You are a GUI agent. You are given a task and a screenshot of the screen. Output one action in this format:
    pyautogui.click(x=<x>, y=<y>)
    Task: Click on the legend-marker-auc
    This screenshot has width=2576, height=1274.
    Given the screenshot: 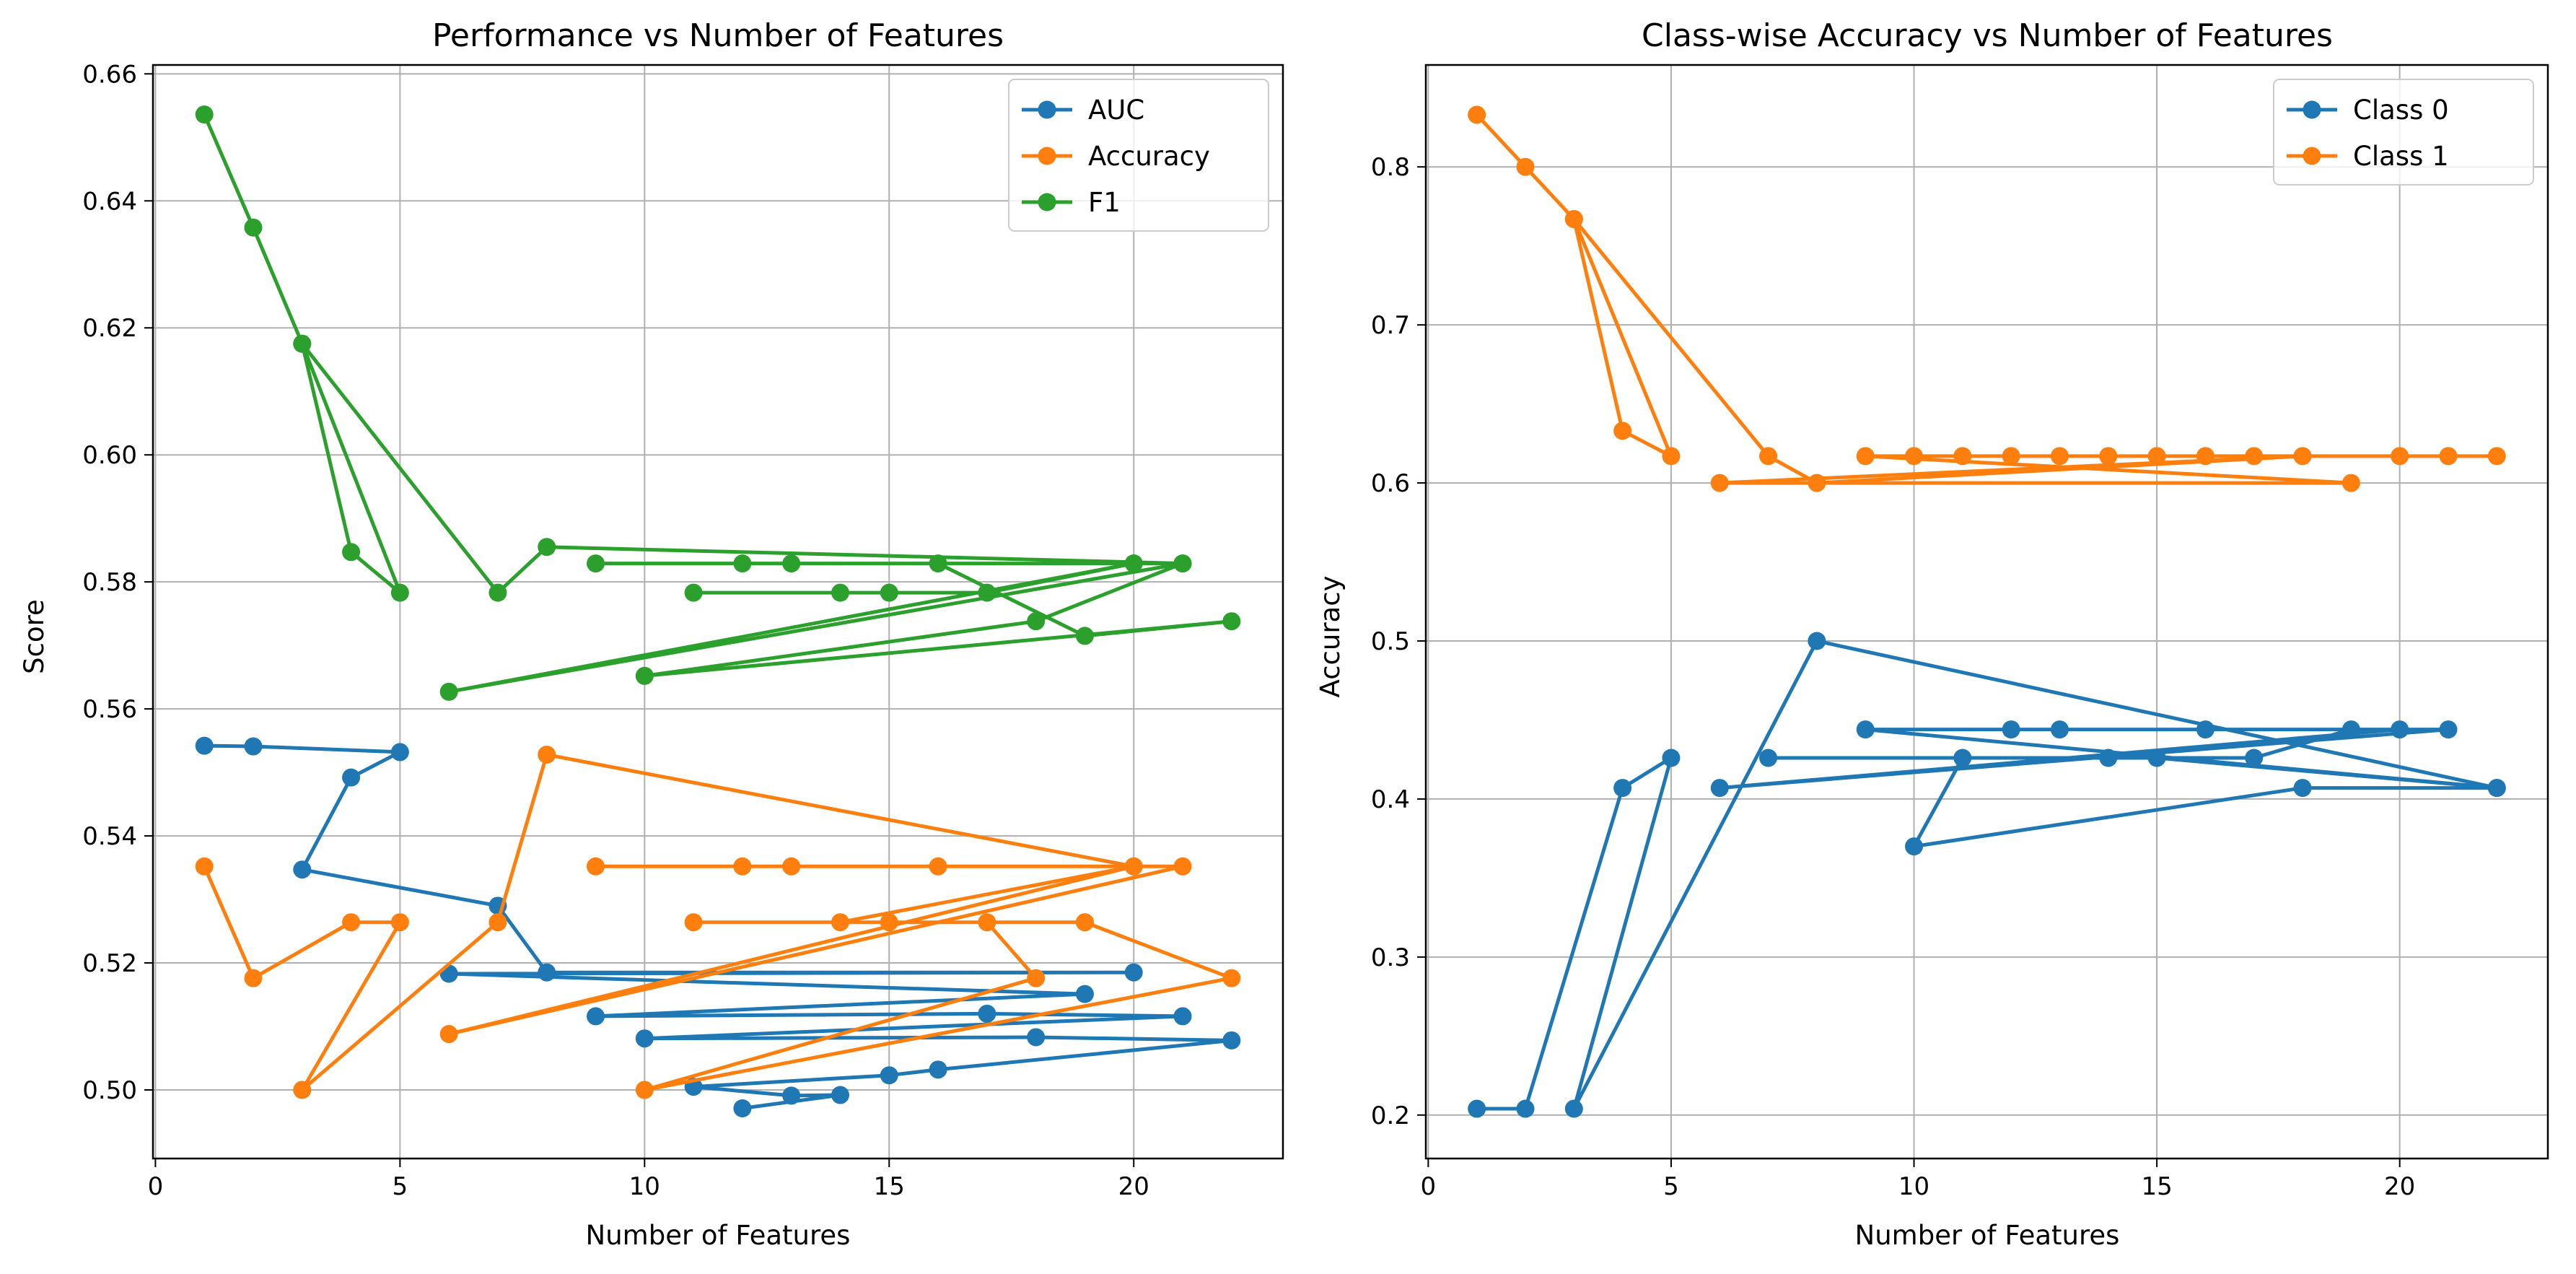 What is the action you would take?
    pyautogui.click(x=1047, y=109)
    